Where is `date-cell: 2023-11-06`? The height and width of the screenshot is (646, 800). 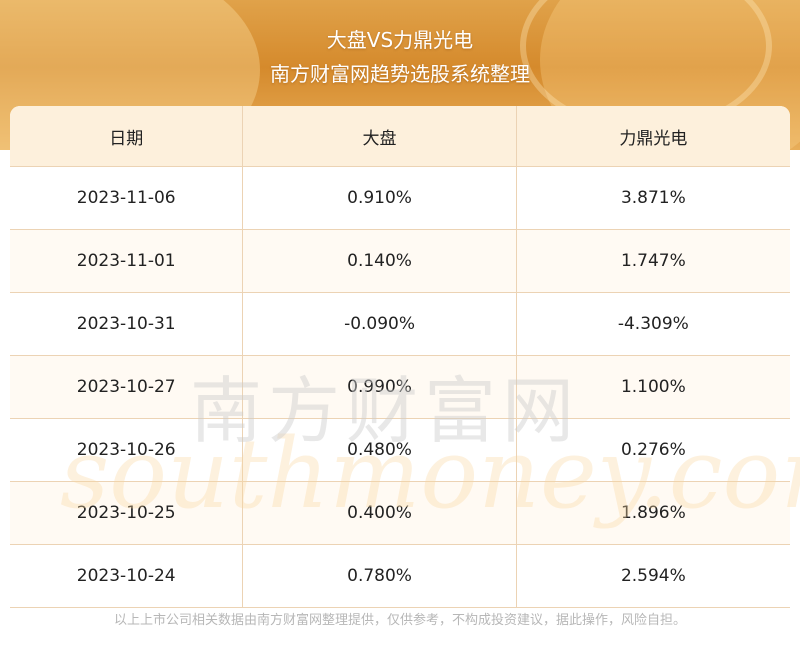 date-cell: 2023-11-06 is located at coordinates (127, 198).